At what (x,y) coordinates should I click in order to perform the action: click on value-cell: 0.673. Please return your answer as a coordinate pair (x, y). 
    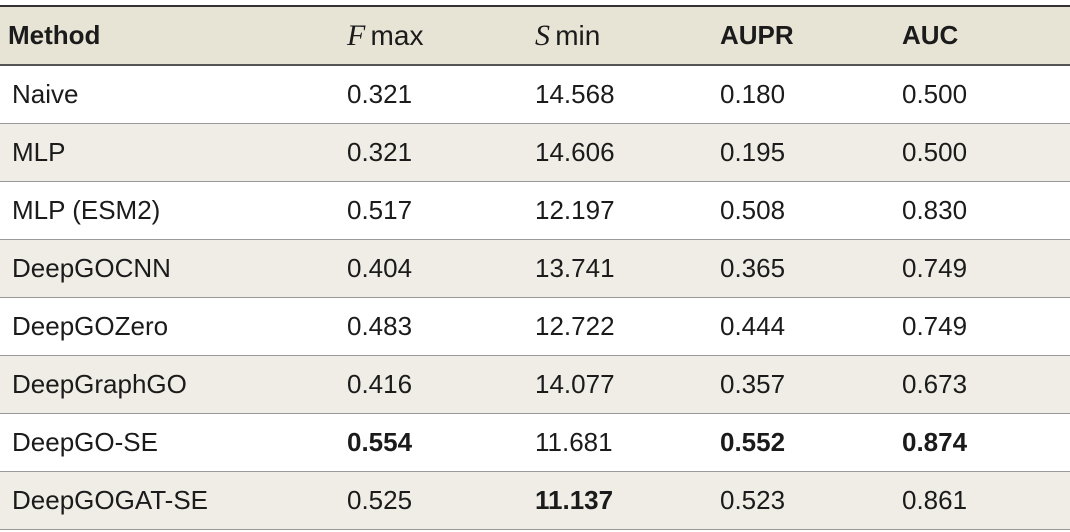
    Looking at the image, I should click on (935, 384).